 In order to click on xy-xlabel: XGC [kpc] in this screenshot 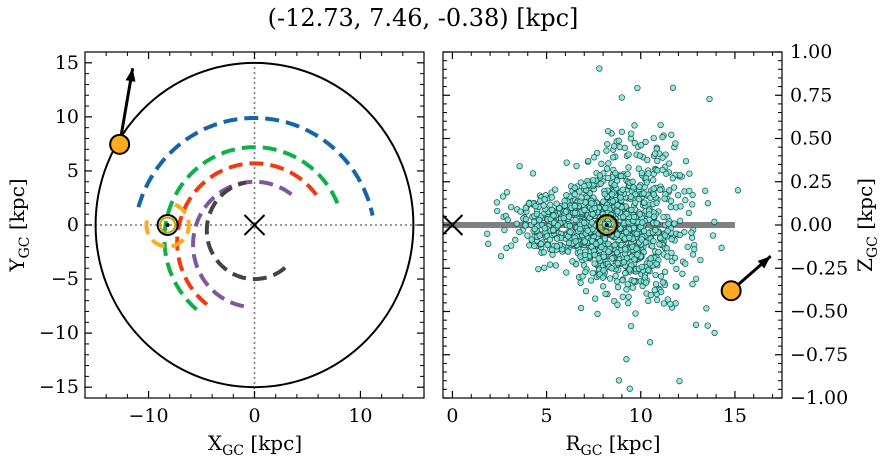, I will do `click(255, 445)`.